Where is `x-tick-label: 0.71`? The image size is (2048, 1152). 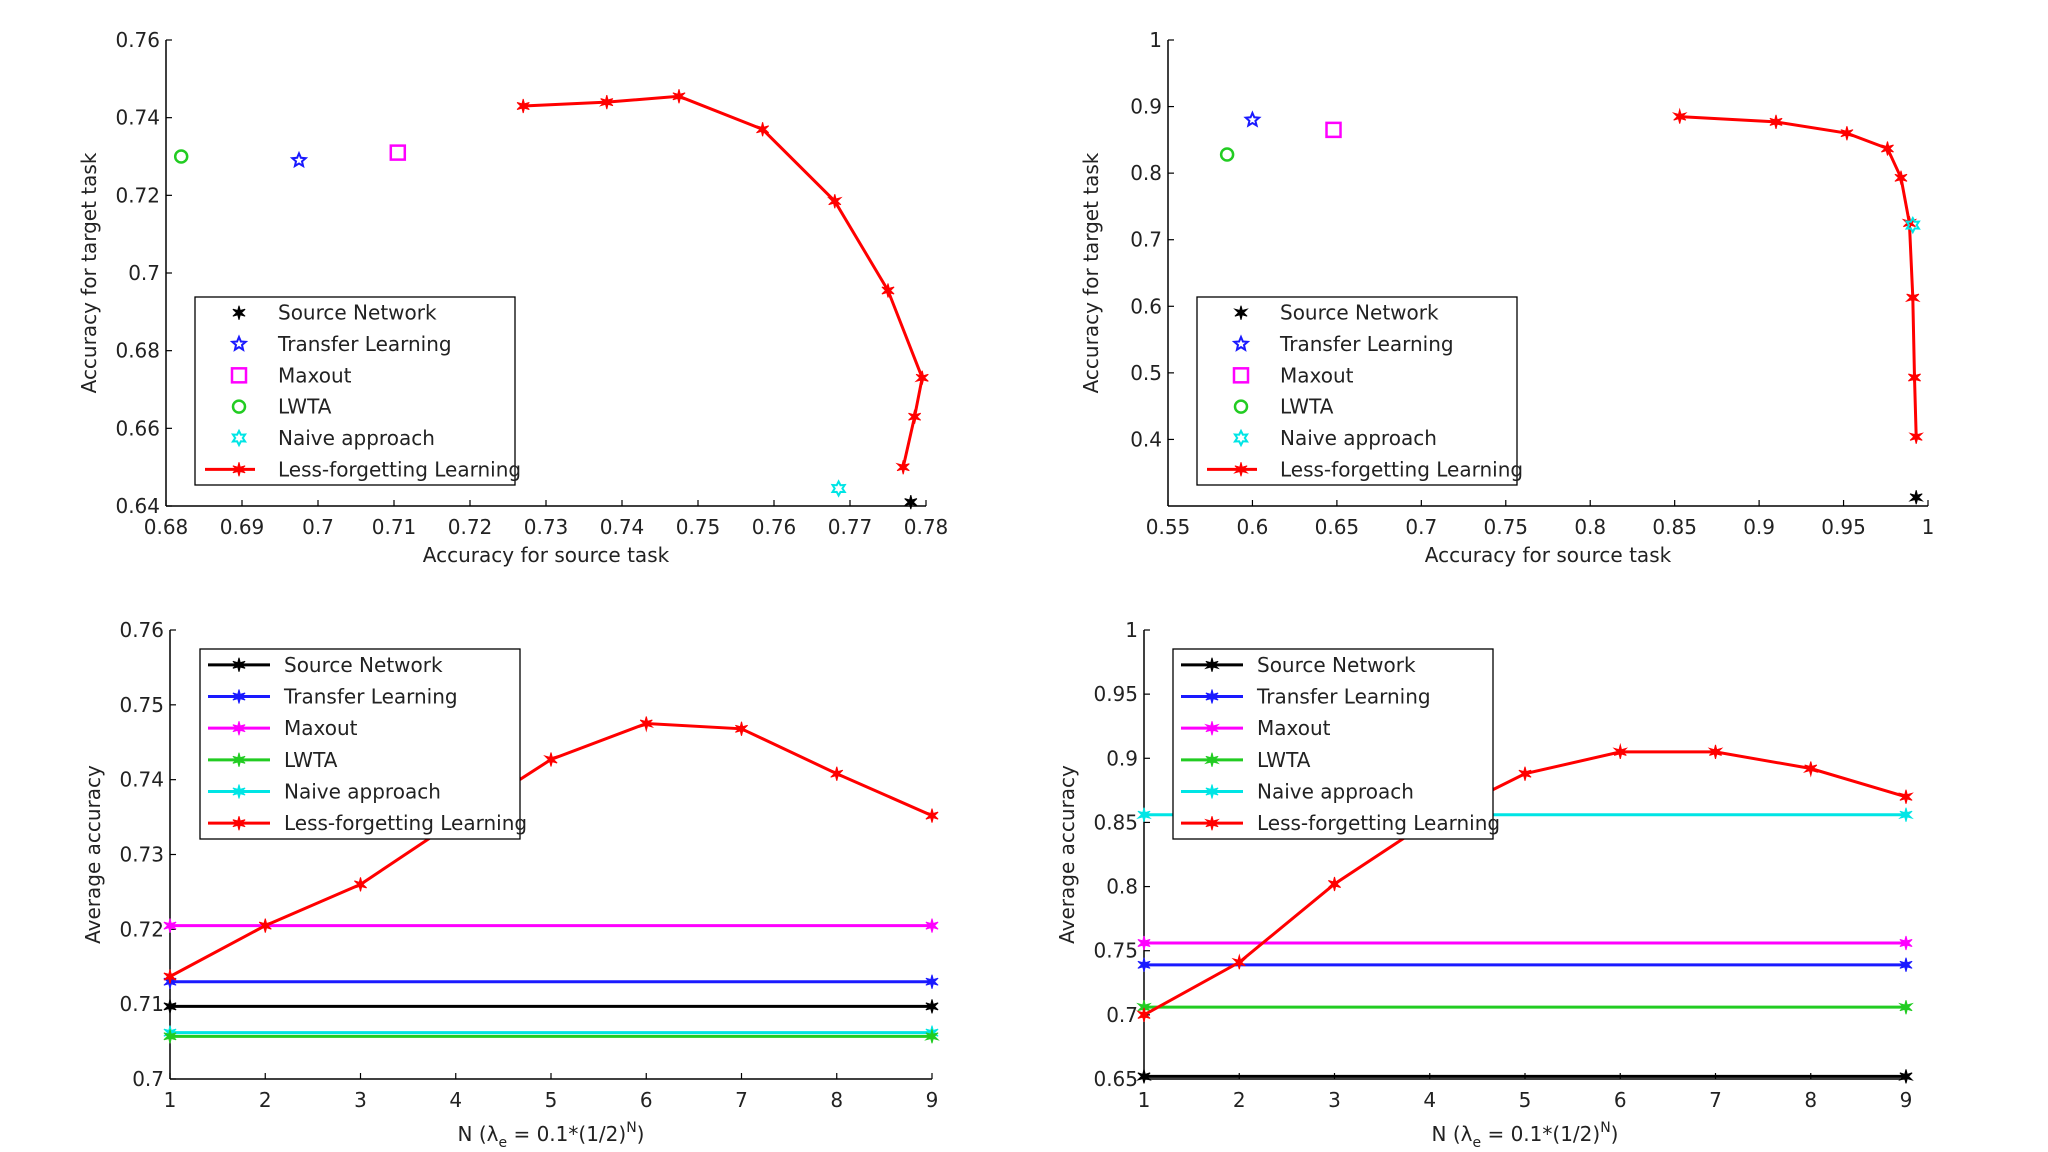
x-tick-label: 0.71 is located at coordinates (394, 527).